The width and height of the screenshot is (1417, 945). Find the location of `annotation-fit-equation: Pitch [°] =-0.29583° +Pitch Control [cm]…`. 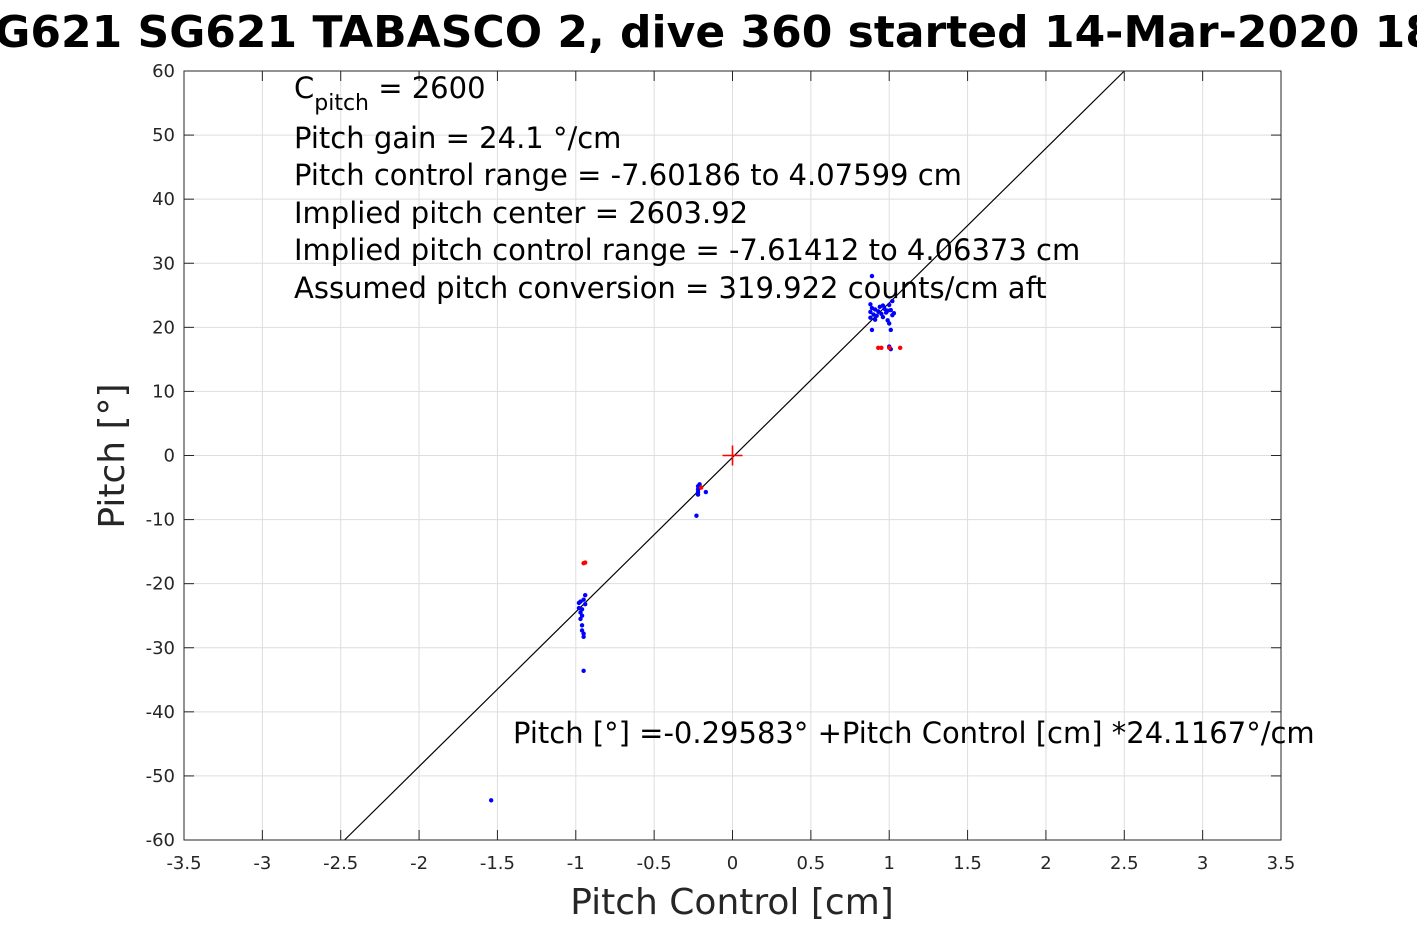

annotation-fit-equation: Pitch [°] =-0.29583° +Pitch Control [cm]… is located at coordinates (914, 733).